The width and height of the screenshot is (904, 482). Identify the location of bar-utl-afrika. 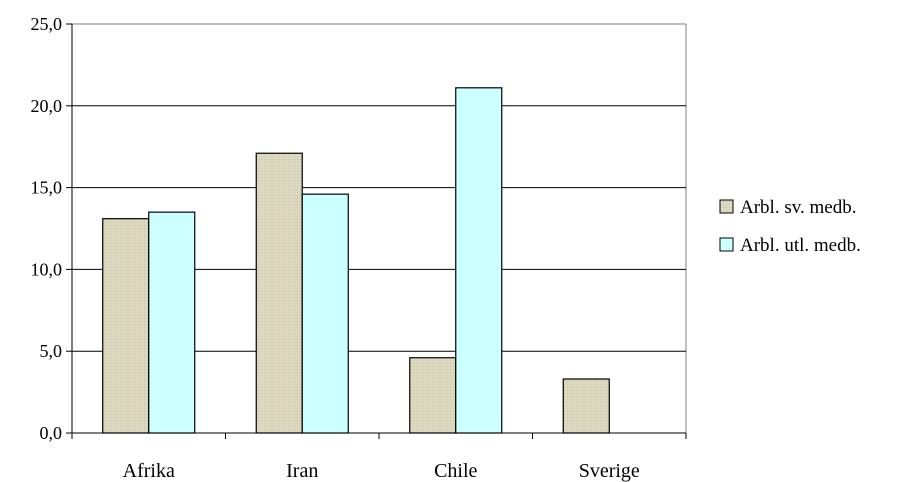
(172, 322).